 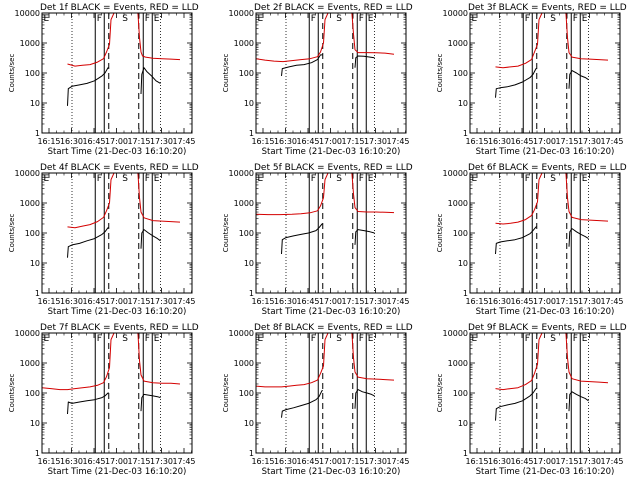 I want to click on chart-title: Det 1f BLACK = Events, RED = LLD, so click(x=119, y=8).